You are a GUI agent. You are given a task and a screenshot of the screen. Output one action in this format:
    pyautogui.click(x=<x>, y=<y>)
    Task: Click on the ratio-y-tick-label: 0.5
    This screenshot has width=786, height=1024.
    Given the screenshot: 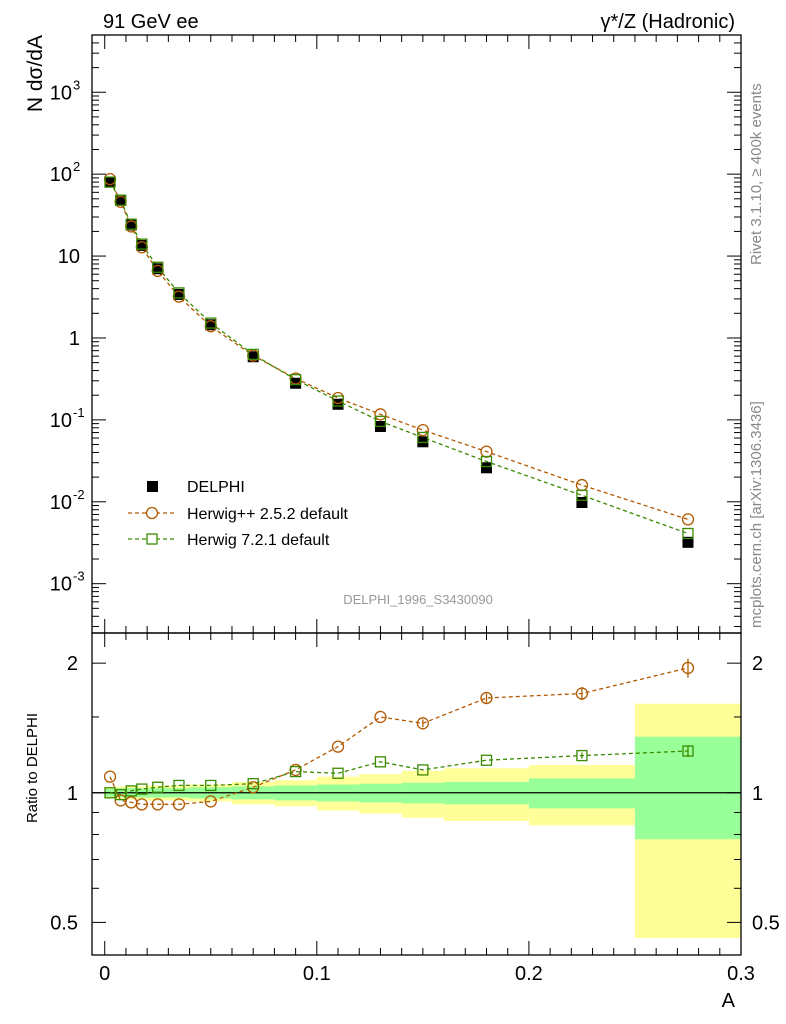 What is the action you would take?
    pyautogui.click(x=64, y=923)
    